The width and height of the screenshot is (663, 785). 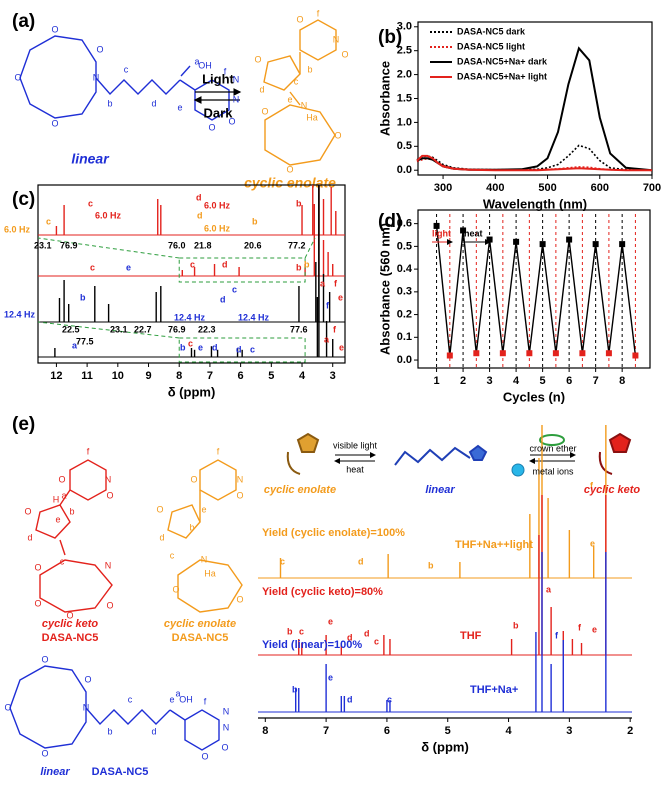 What do you see at coordinates (333, 533) in the screenshot?
I see `annotation: Yield (cyclic enolate)=100%` at bounding box center [333, 533].